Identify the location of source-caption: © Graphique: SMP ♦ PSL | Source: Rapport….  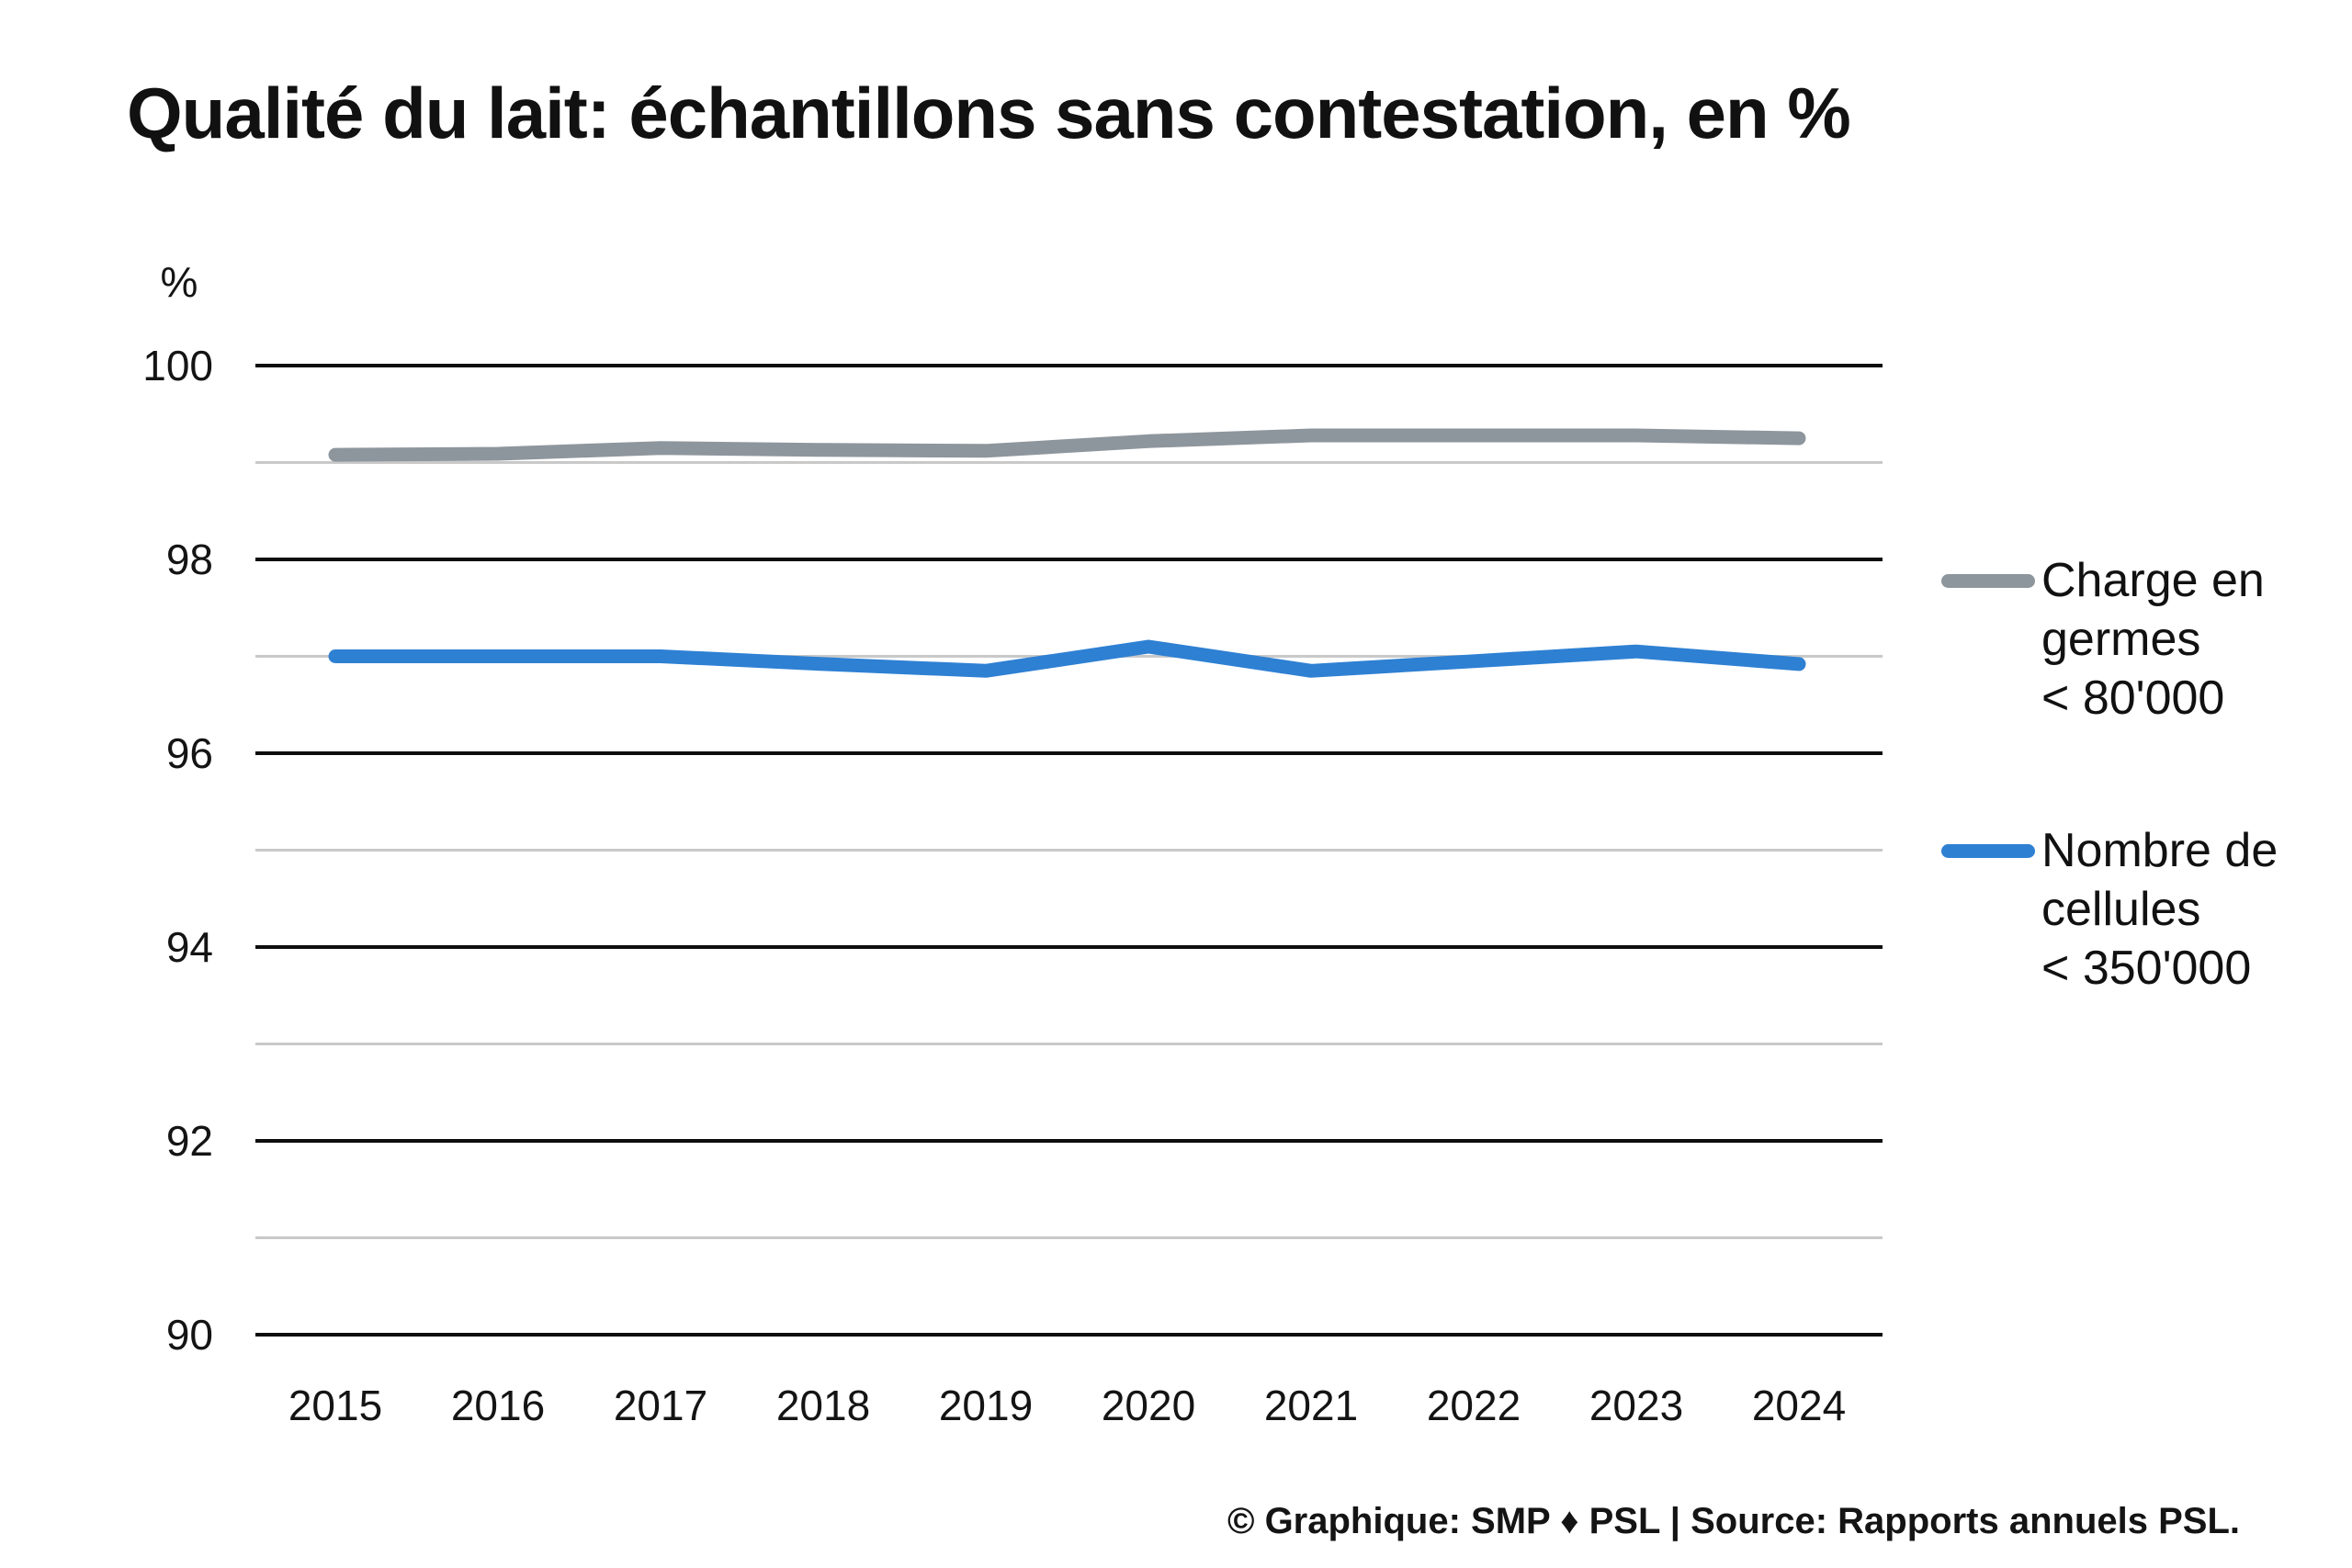
(1734, 1521).